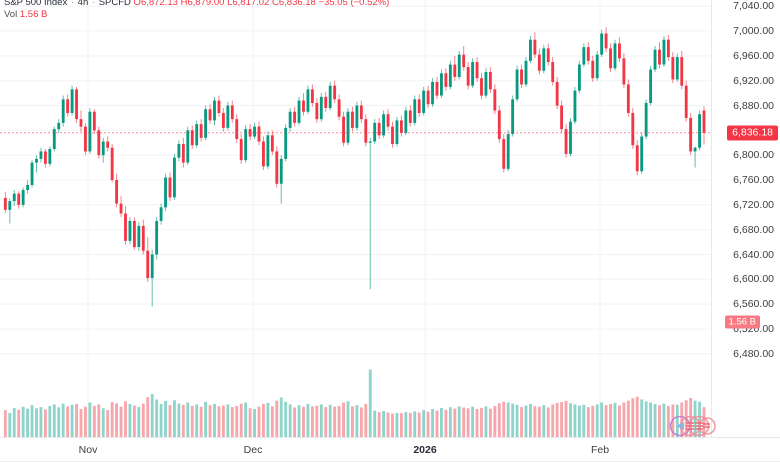 This screenshot has width=780, height=470. I want to click on price-tick-label: 6,880.00, so click(753, 105).